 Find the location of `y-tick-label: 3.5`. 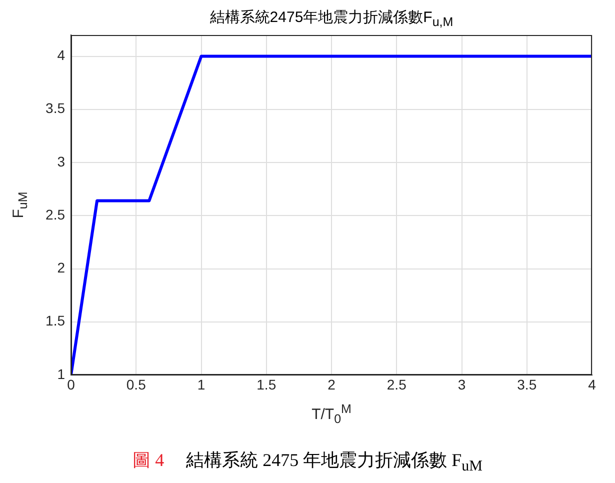

y-tick-label: 3.5 is located at coordinates (56, 108).